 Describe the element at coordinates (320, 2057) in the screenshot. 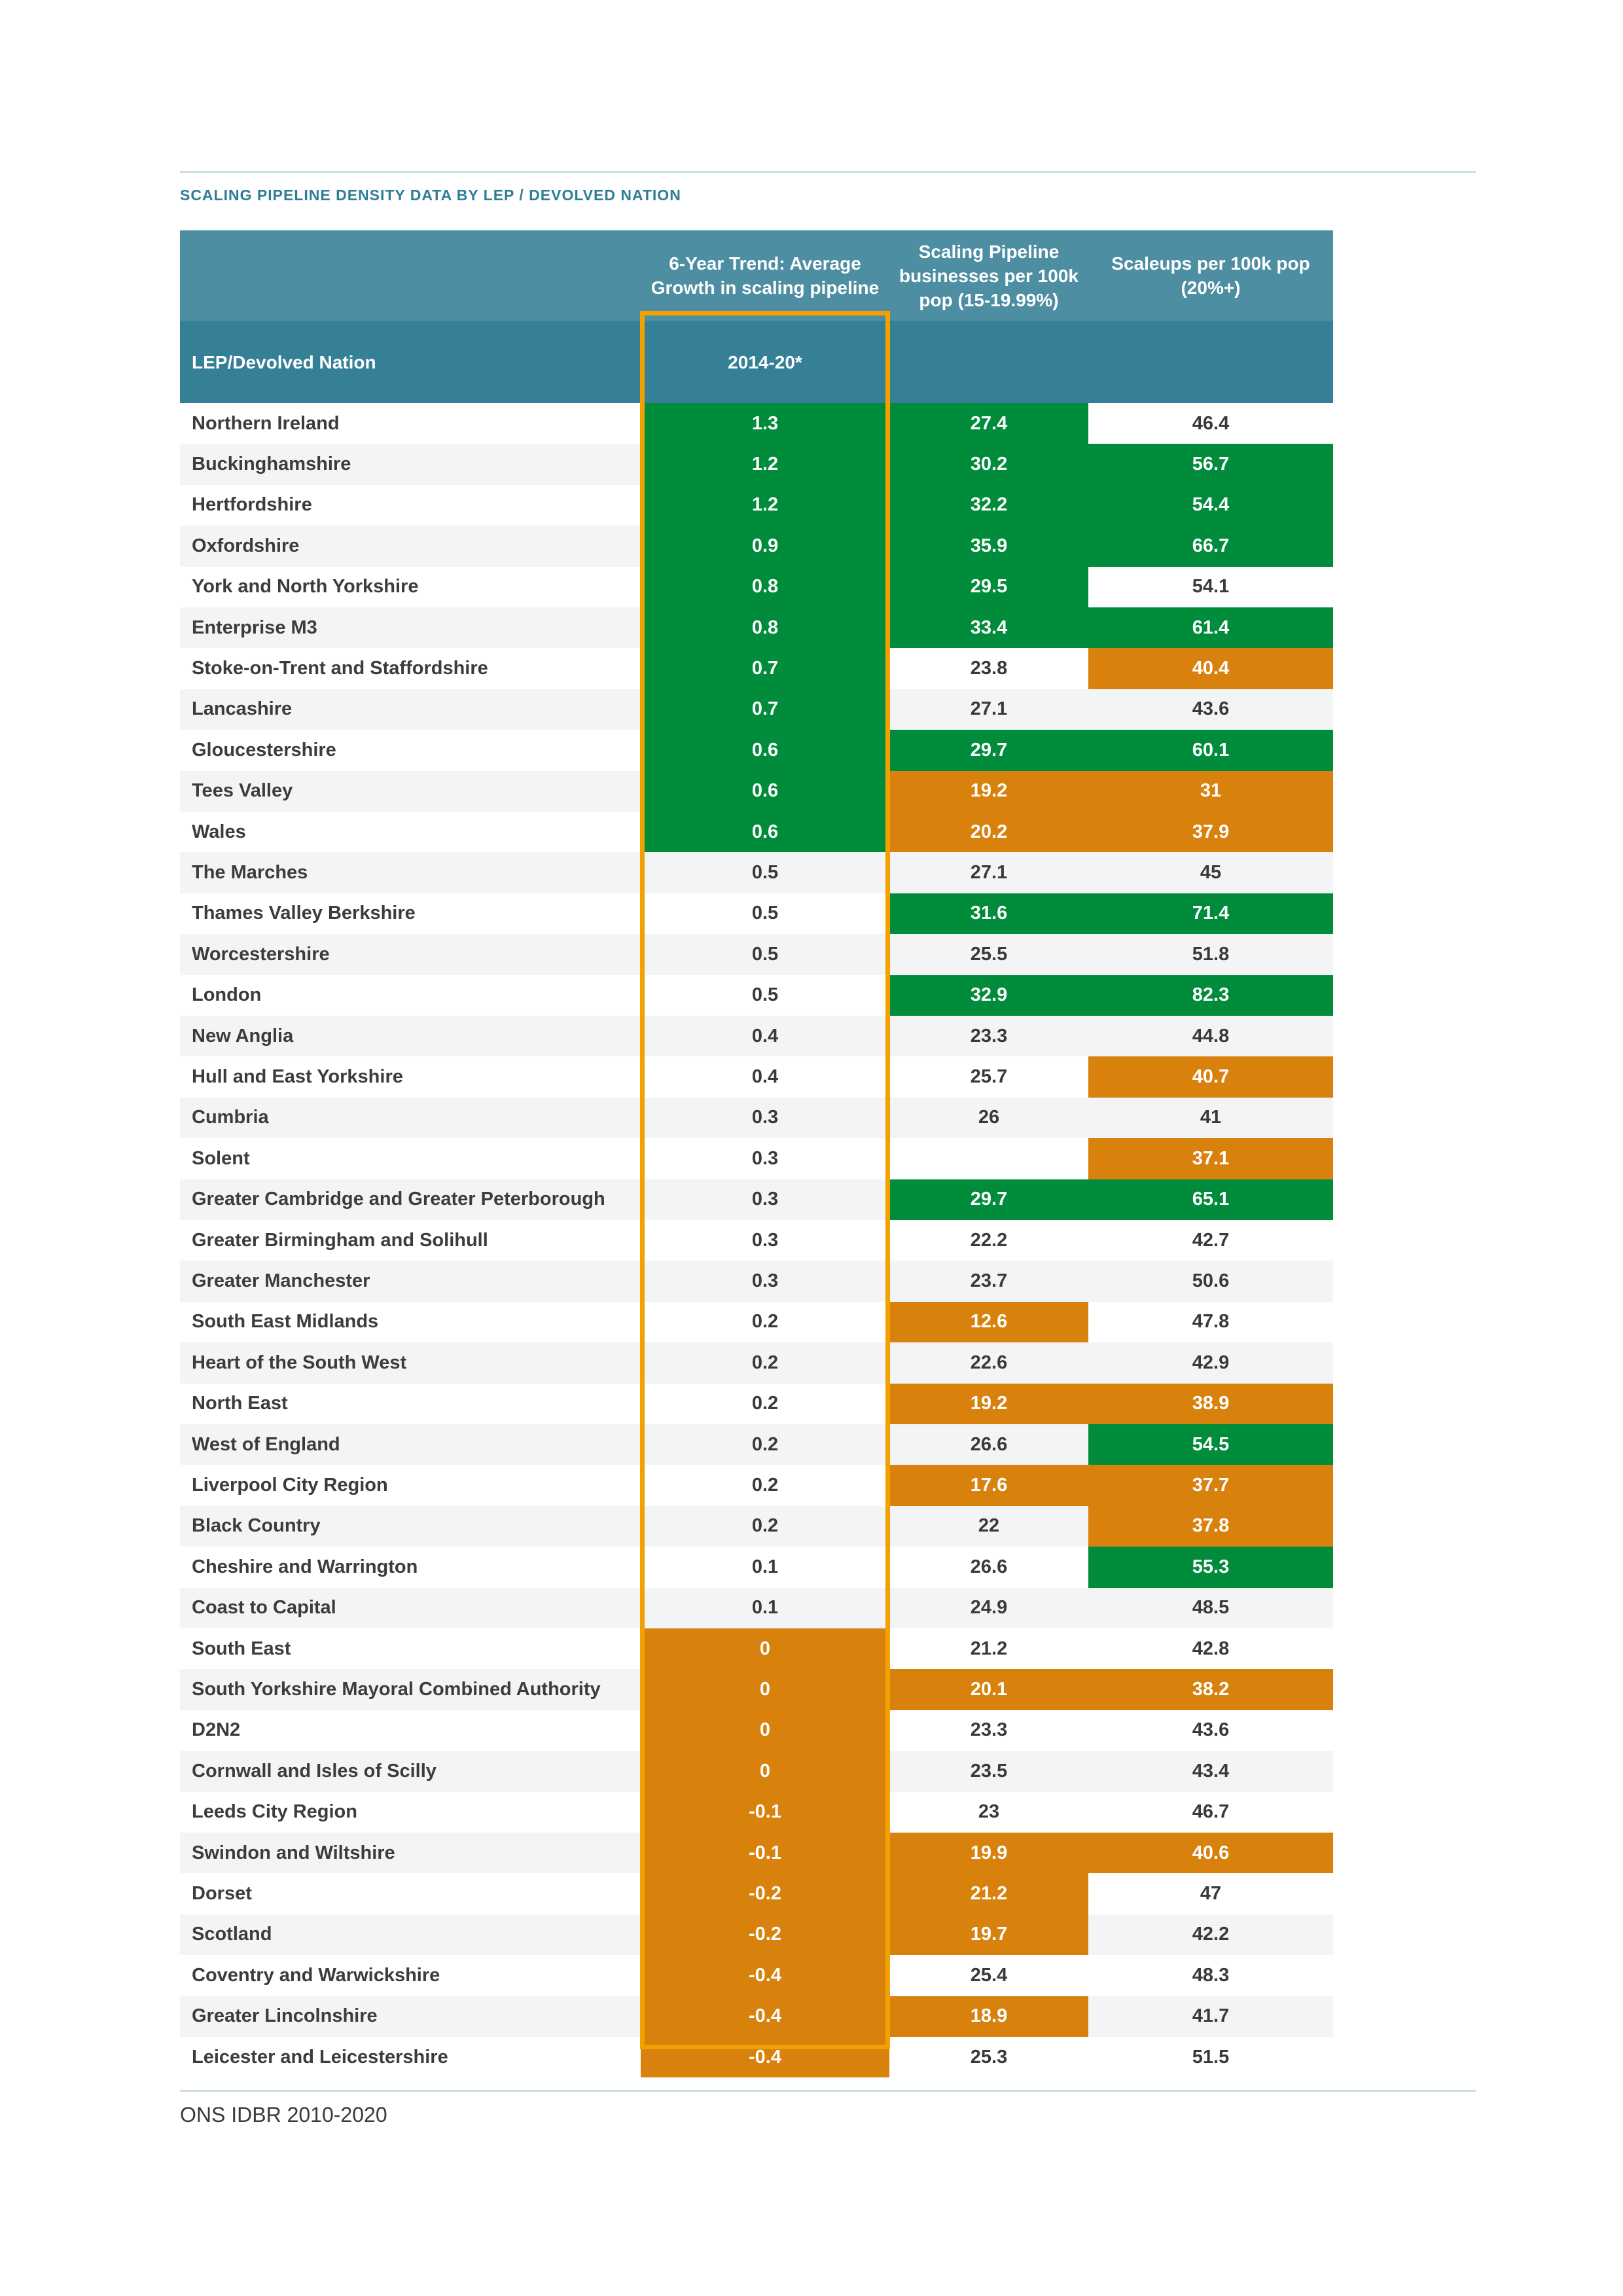

I see `lep-name-cell: Leicester and Leicestershire` at that location.